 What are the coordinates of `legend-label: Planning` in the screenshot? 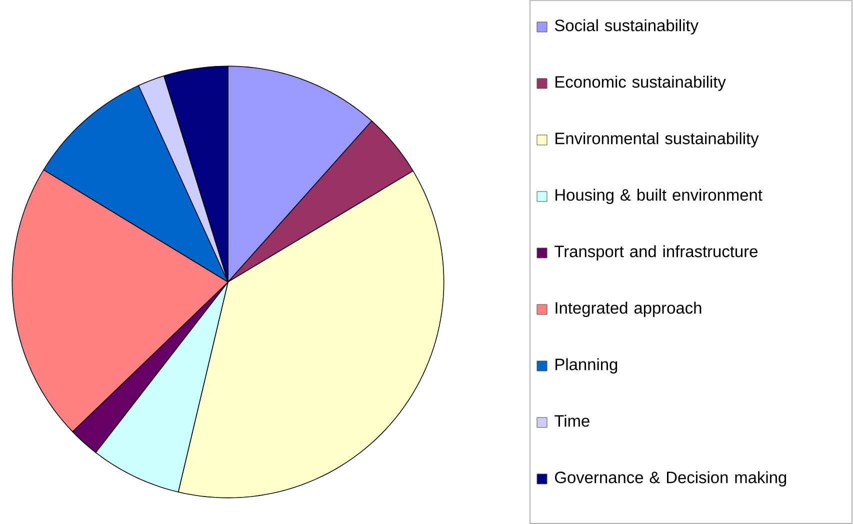 It's located at (587, 366).